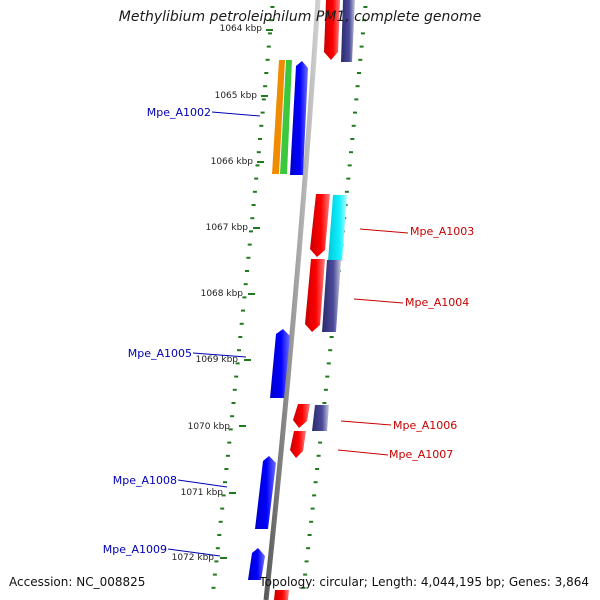 This screenshot has height=600, width=600. Describe the element at coordinates (425, 425) in the screenshot. I see `gene-label: Mpe_A1006` at that location.